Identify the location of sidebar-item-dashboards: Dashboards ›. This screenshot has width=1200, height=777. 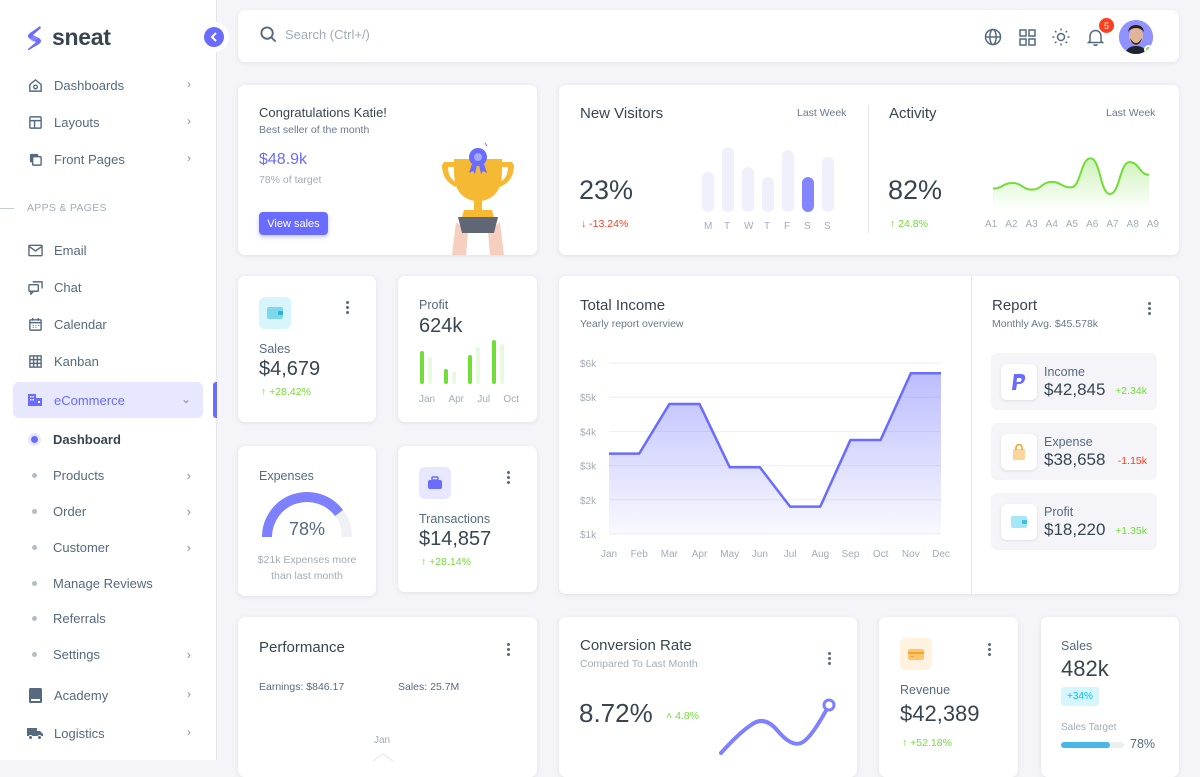
(108, 85).